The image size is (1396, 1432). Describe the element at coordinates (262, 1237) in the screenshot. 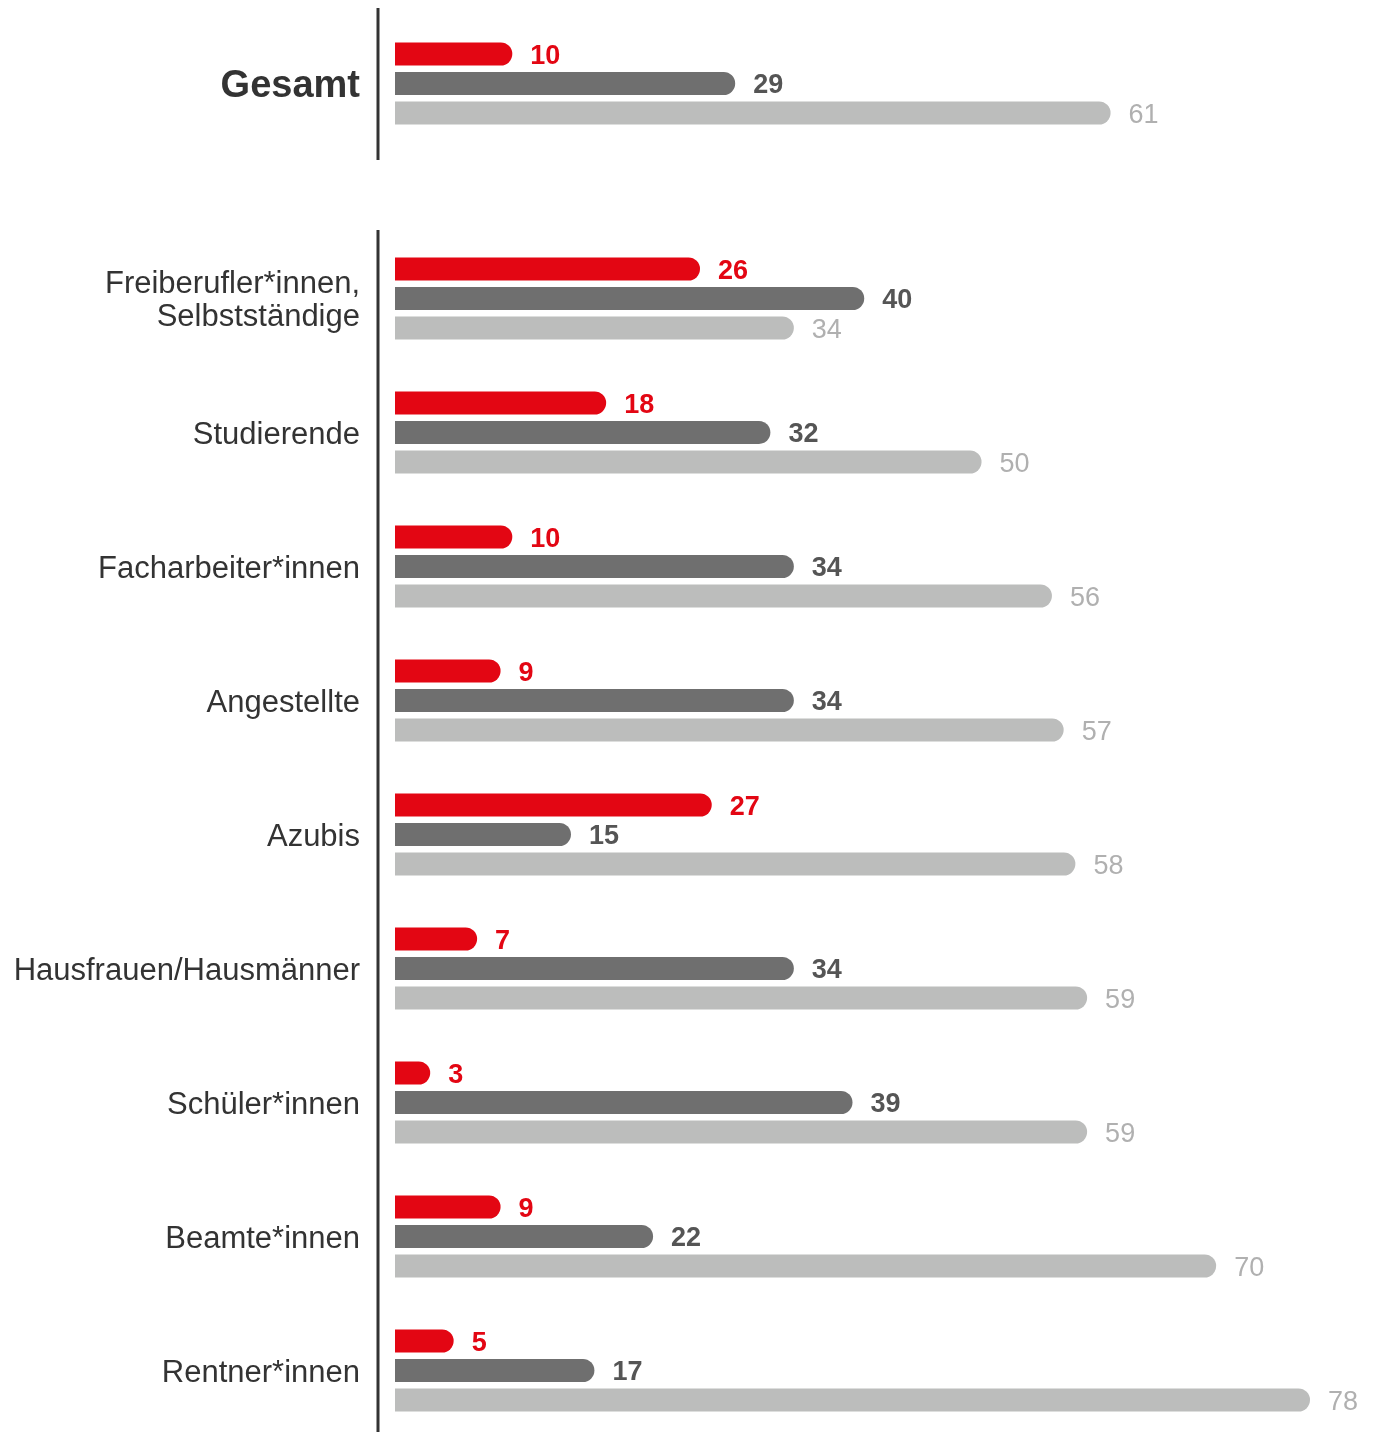

I see `y-tick-label: Beamte*innen` at that location.